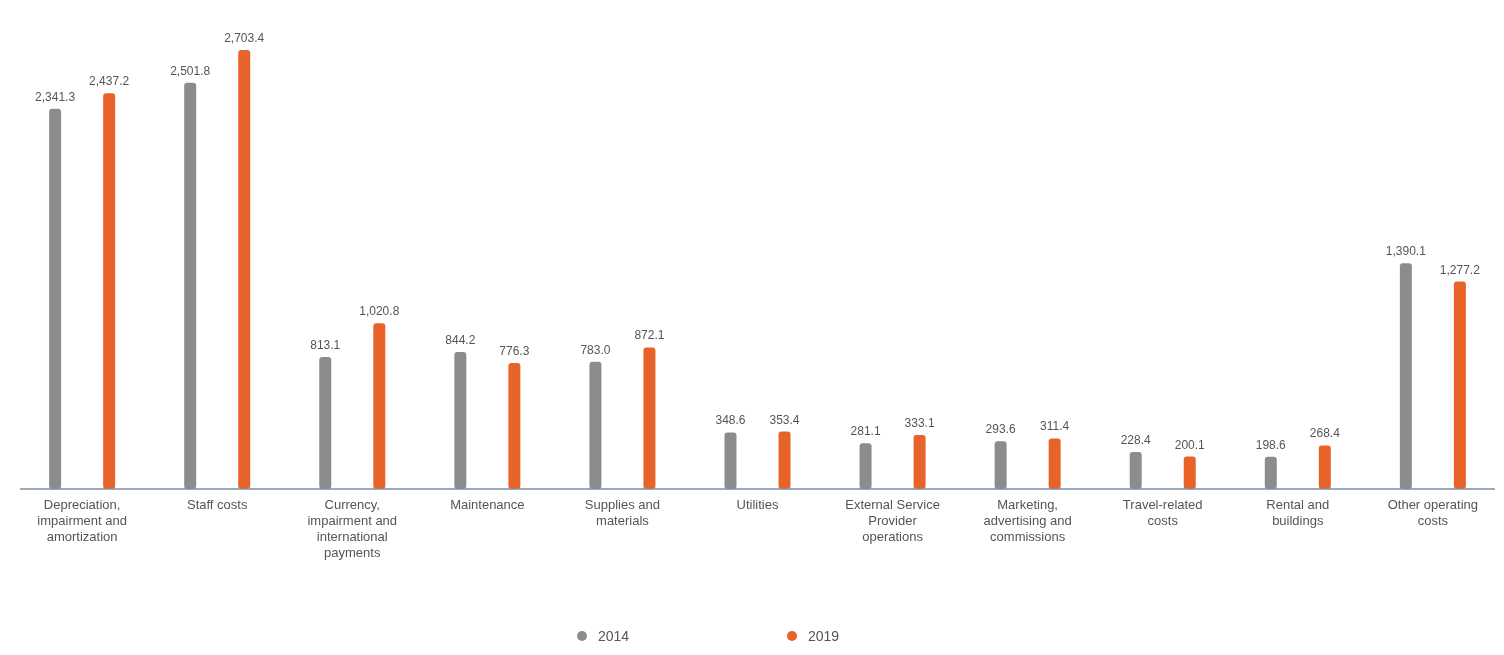 This screenshot has height=655, width=1504. I want to click on data-label: 198.6, so click(1271, 444).